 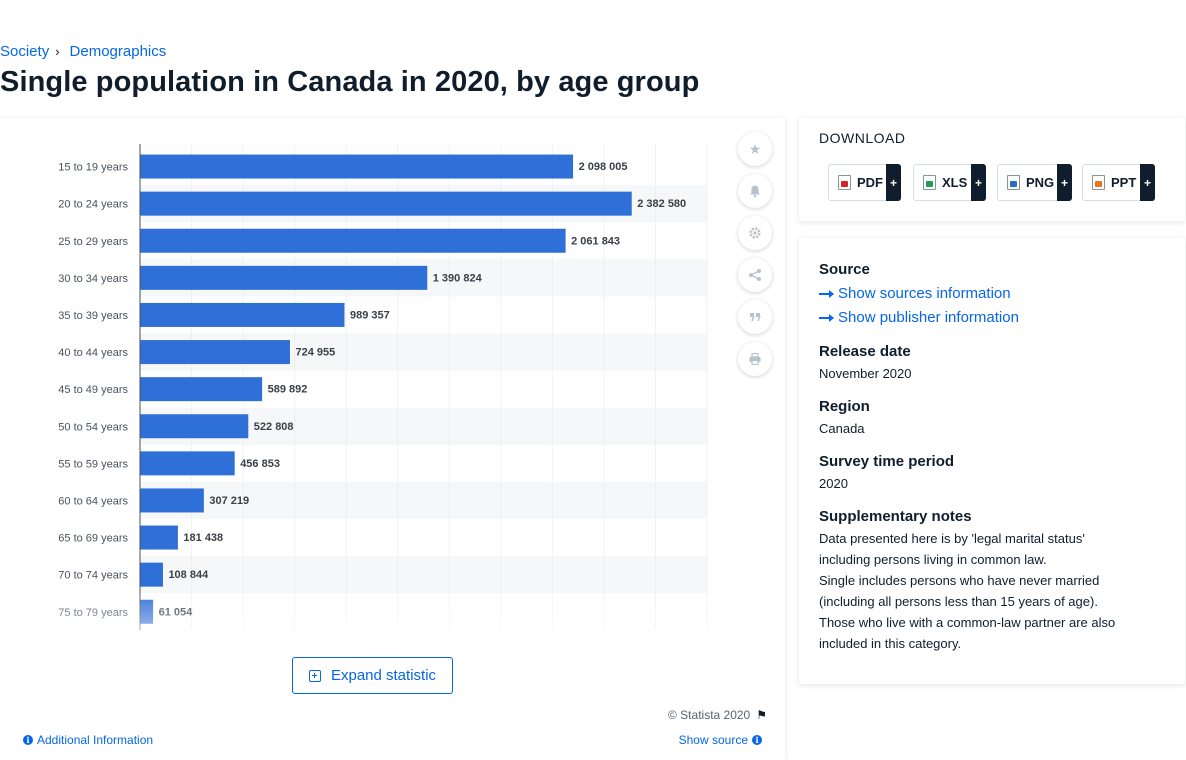 I want to click on additional-information-label: Additional Information, so click(x=95, y=740).